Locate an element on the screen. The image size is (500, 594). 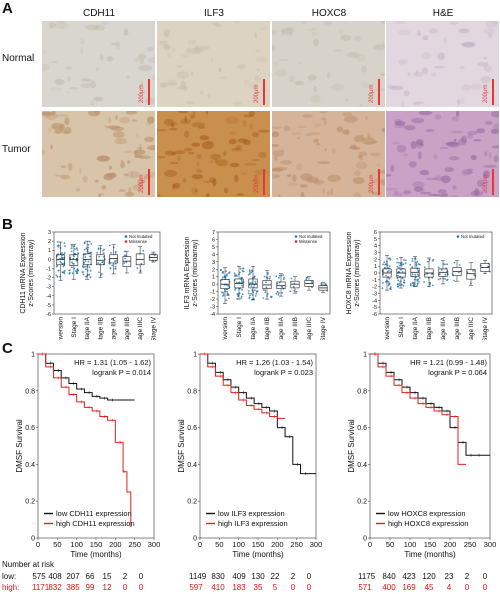
risk-high-value: 0 is located at coordinates (125, 587).